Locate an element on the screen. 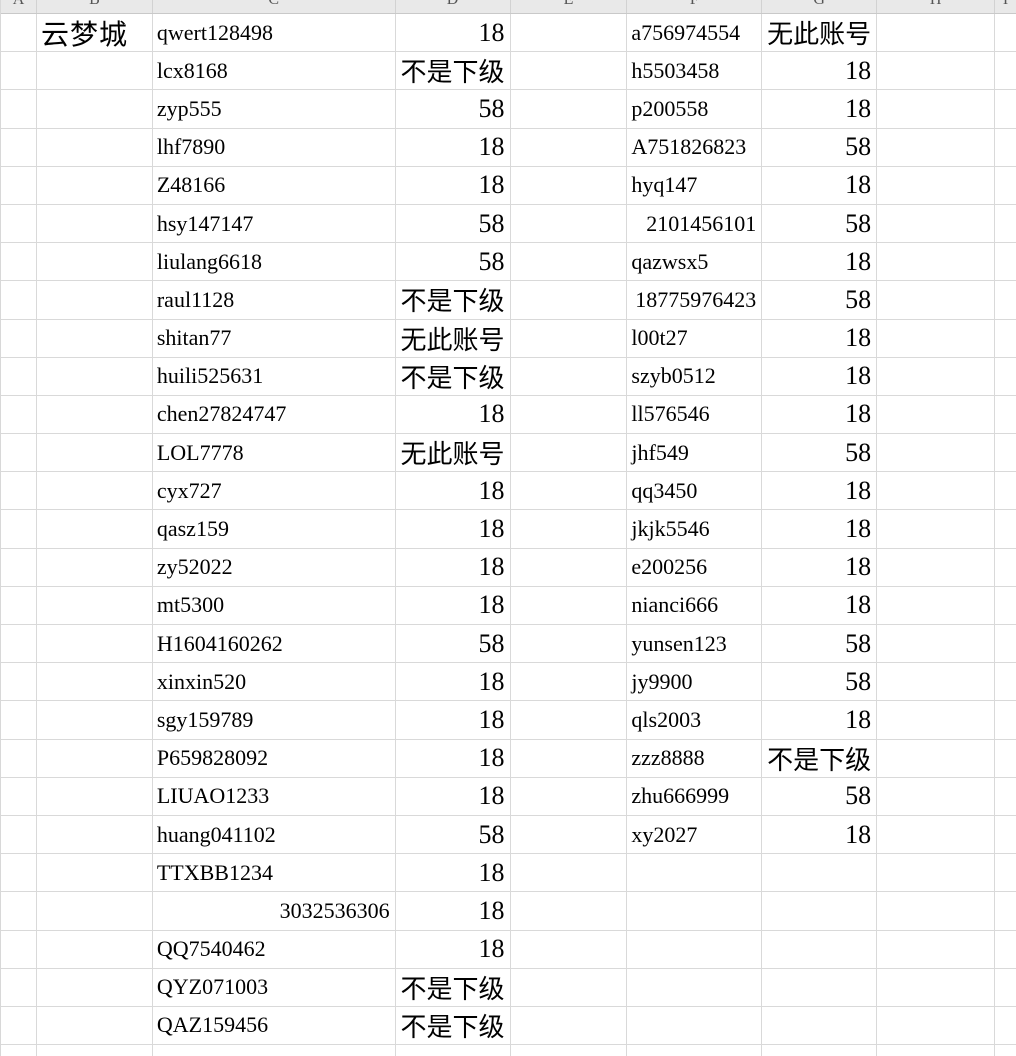  column-header-c: C is located at coordinates (274, 6).